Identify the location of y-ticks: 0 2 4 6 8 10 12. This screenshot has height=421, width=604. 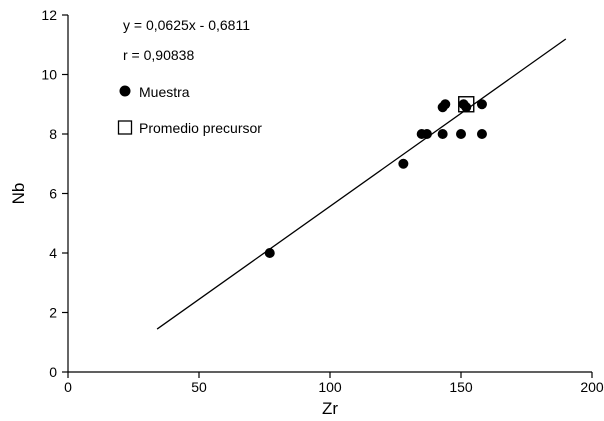
(54, 193).